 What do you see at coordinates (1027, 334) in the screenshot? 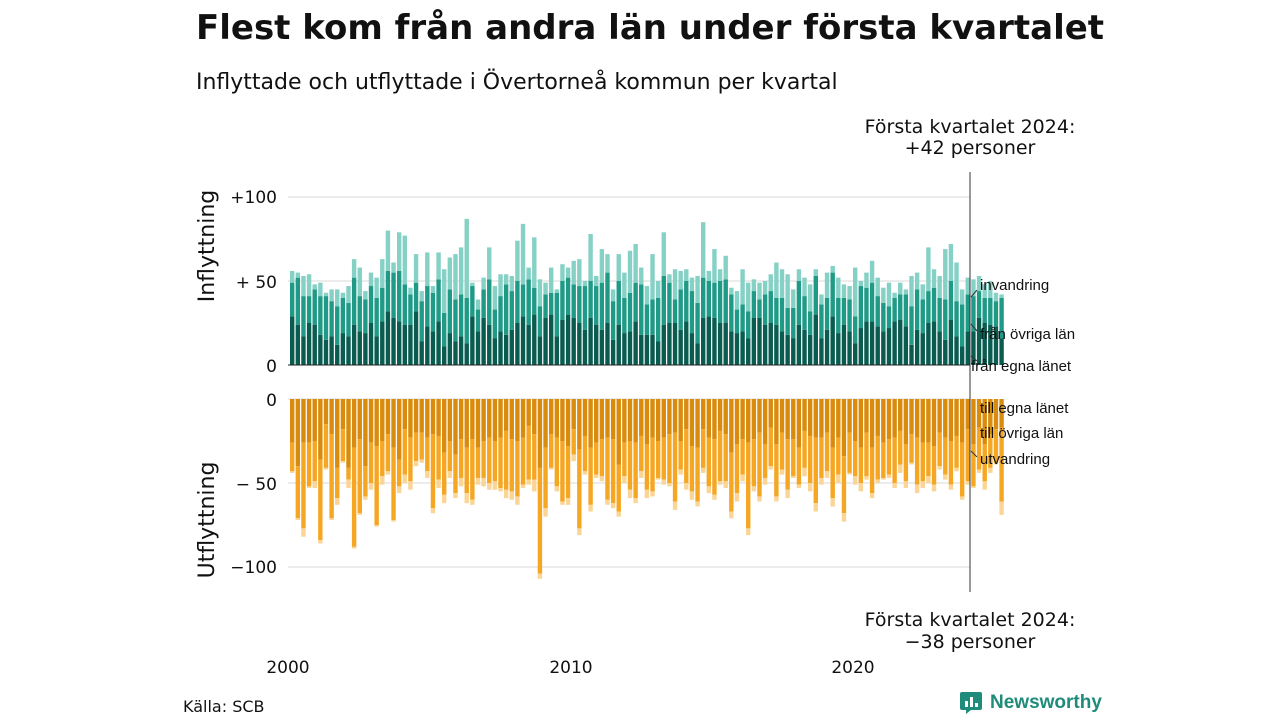
I see `series-label-fran-ovriga-lan: från övriga län` at bounding box center [1027, 334].